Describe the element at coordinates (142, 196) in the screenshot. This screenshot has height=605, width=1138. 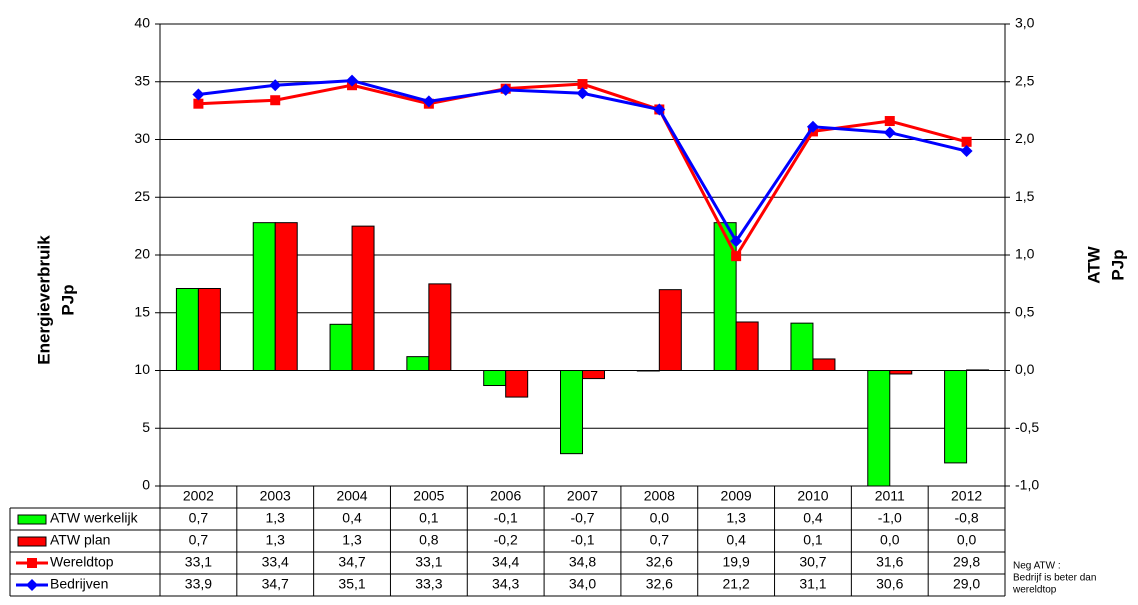
I see `y-tick-label: 25` at that location.